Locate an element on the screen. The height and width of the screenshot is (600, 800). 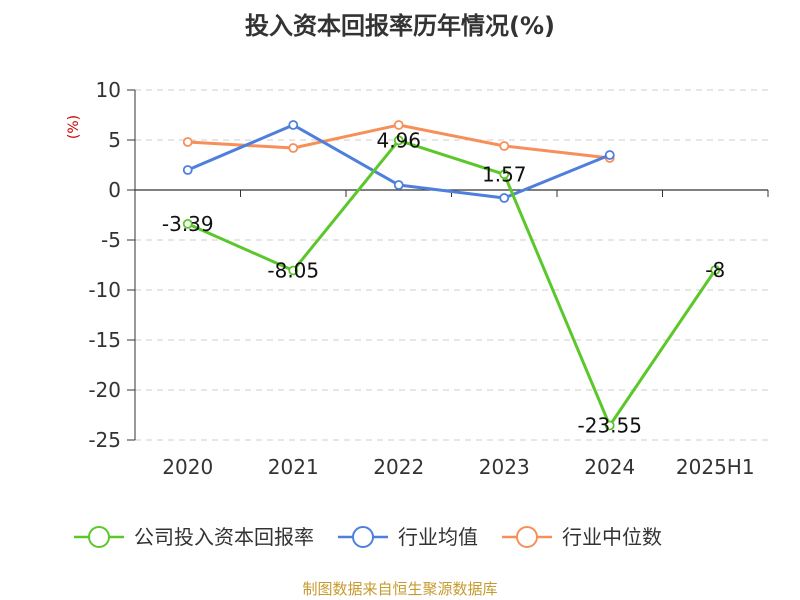
source-note: 制图数据来自恒生聚源数据库 is located at coordinates (399, 589).